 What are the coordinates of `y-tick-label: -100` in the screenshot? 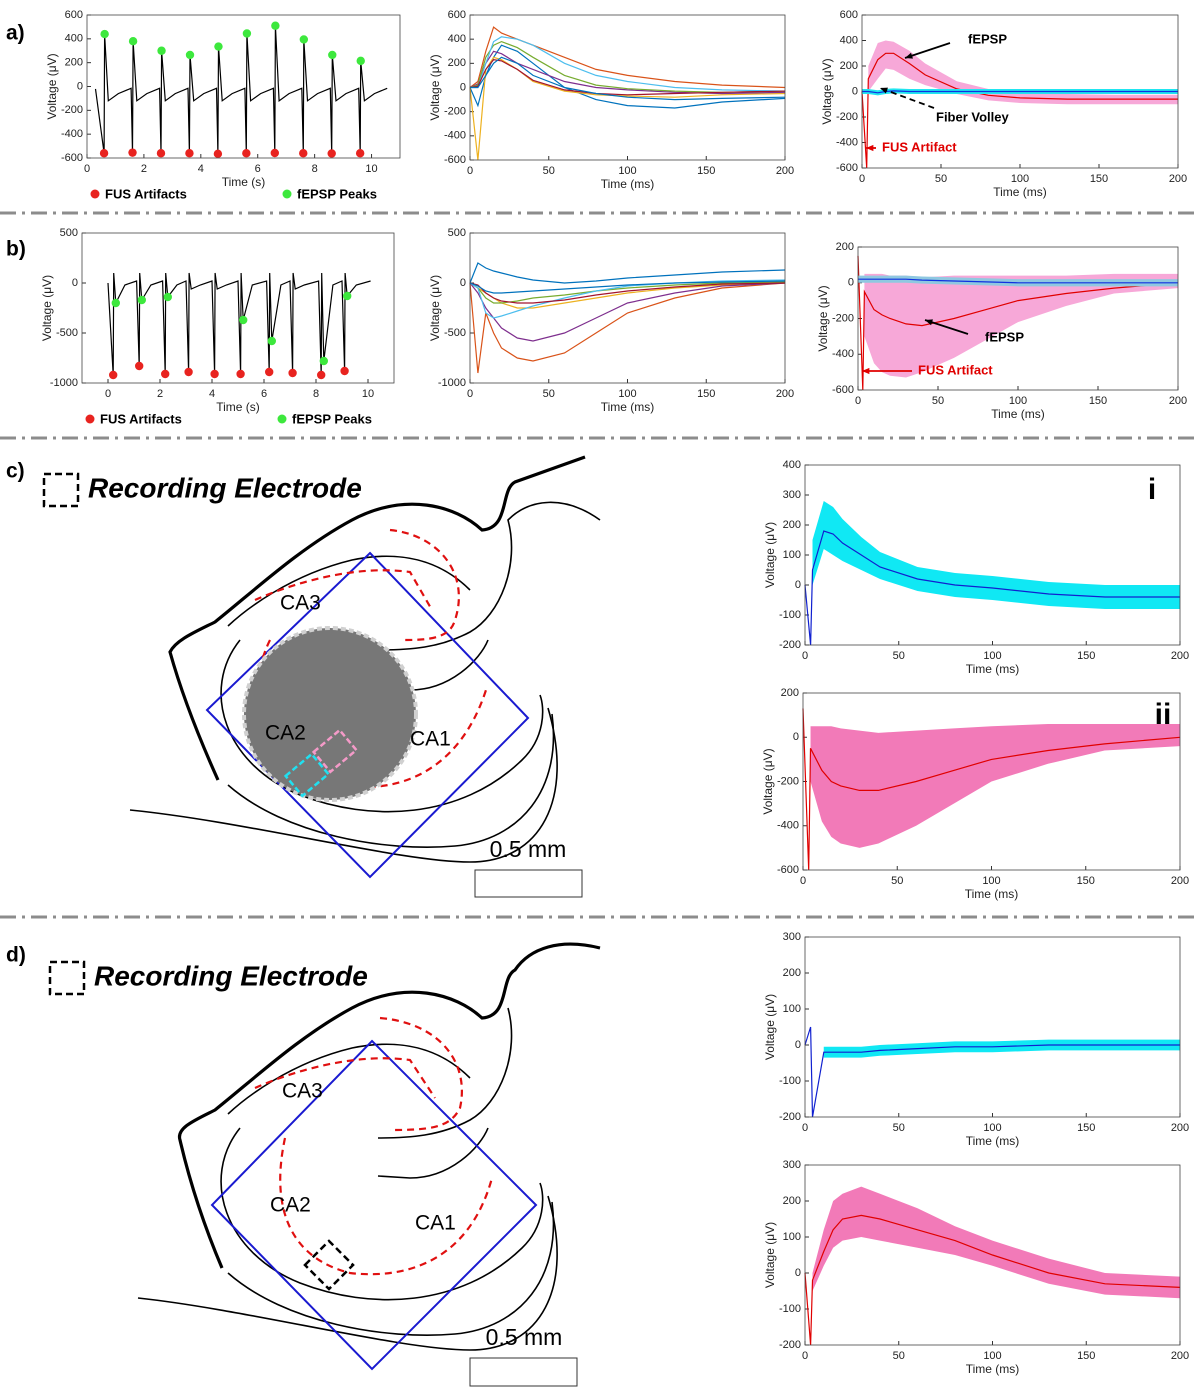 It's located at (790, 1309).